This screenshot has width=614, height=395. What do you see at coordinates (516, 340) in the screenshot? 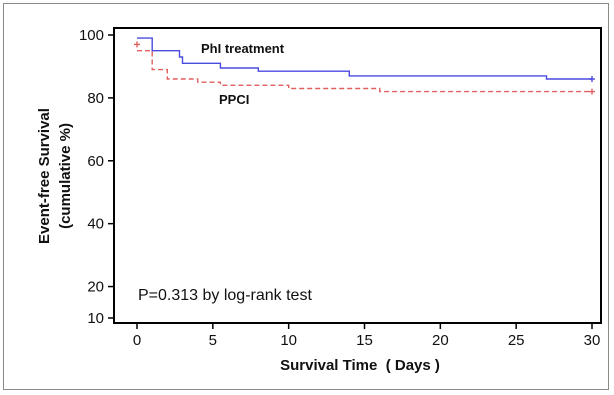
I see `x-tick-label: 25` at bounding box center [516, 340].